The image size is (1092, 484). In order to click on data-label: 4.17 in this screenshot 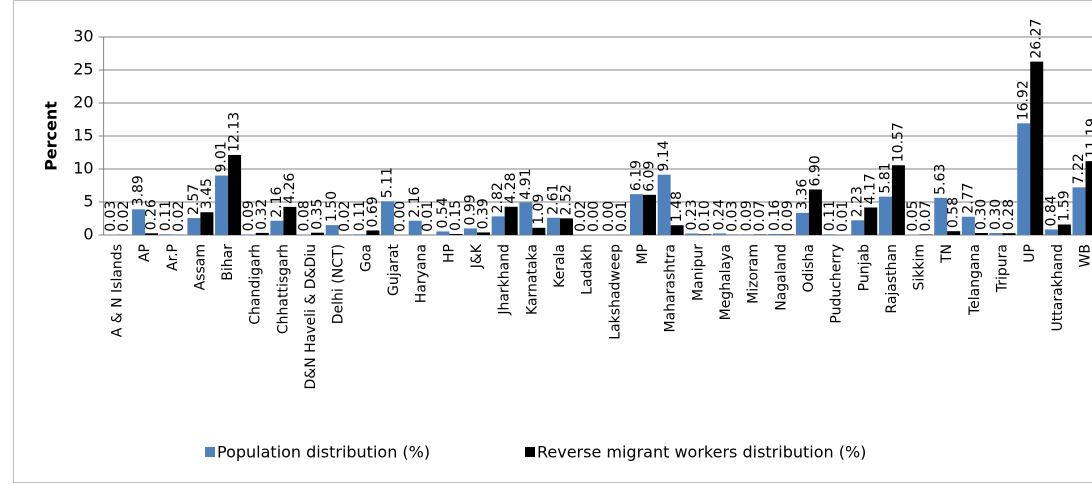, I will do `click(871, 188)`.